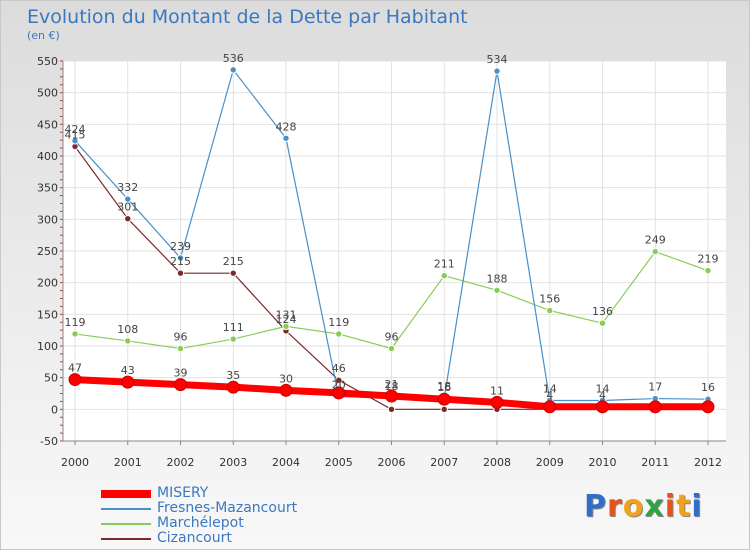 This screenshot has height=550, width=750. Describe the element at coordinates (180, 246) in the screenshot. I see `data-label: 239` at that location.